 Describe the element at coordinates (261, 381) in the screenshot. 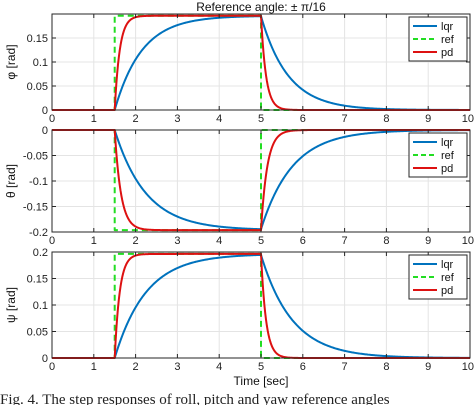

I see `x-axis-label: Time [sec]` at that location.